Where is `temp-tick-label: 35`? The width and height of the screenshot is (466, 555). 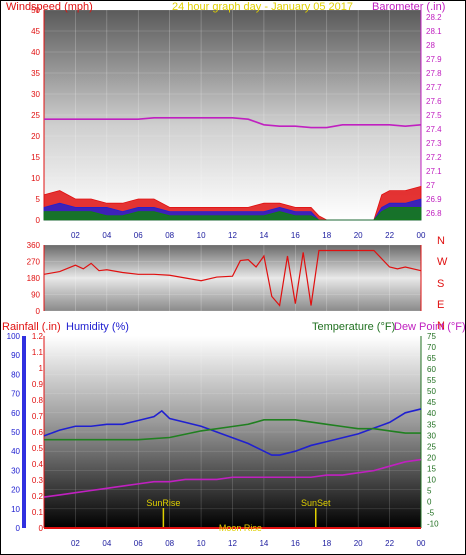
temp-tick-label: 35 is located at coordinates (431, 424).